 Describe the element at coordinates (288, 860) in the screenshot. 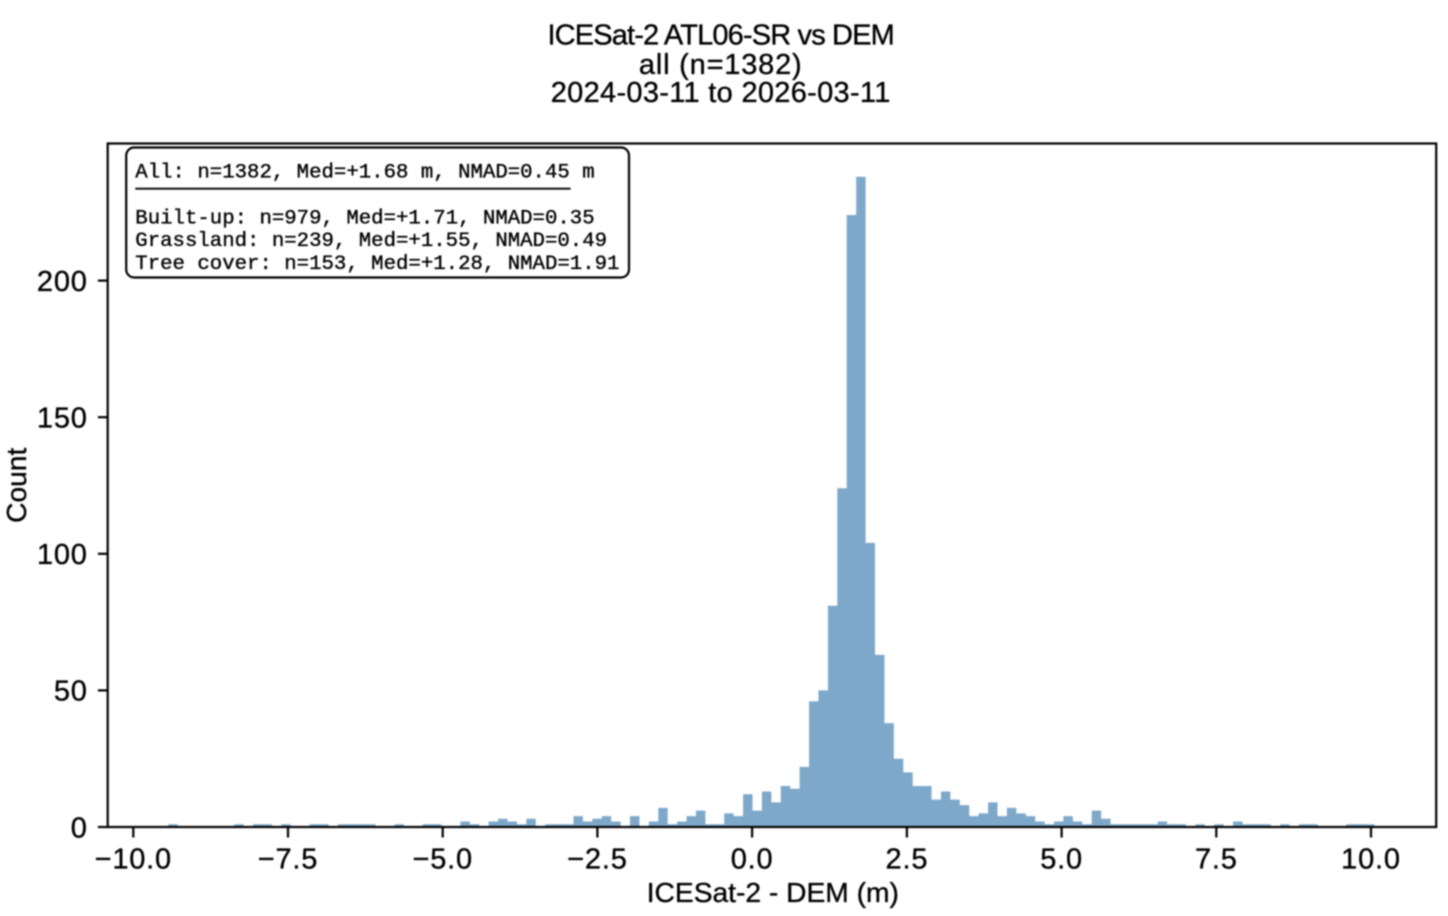

I see `svg-text: −7.5` at that location.